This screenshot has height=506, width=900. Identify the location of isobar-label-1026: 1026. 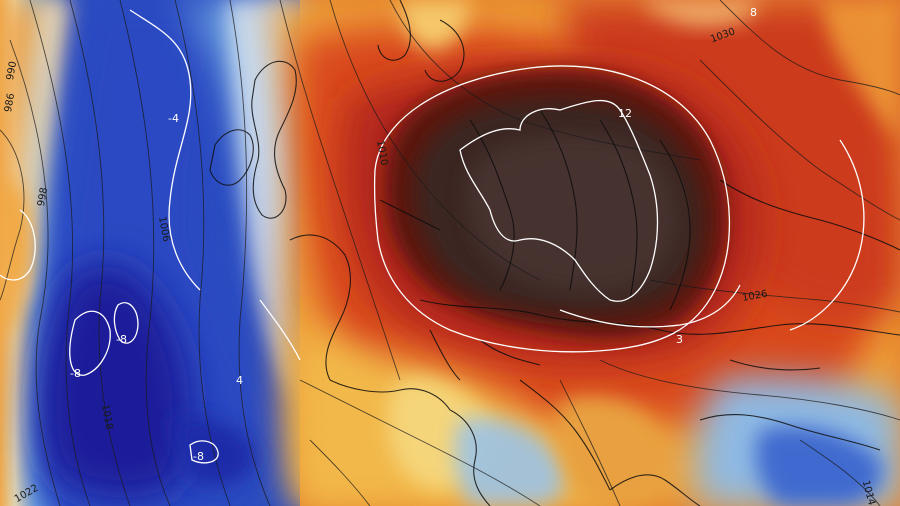
(754, 296).